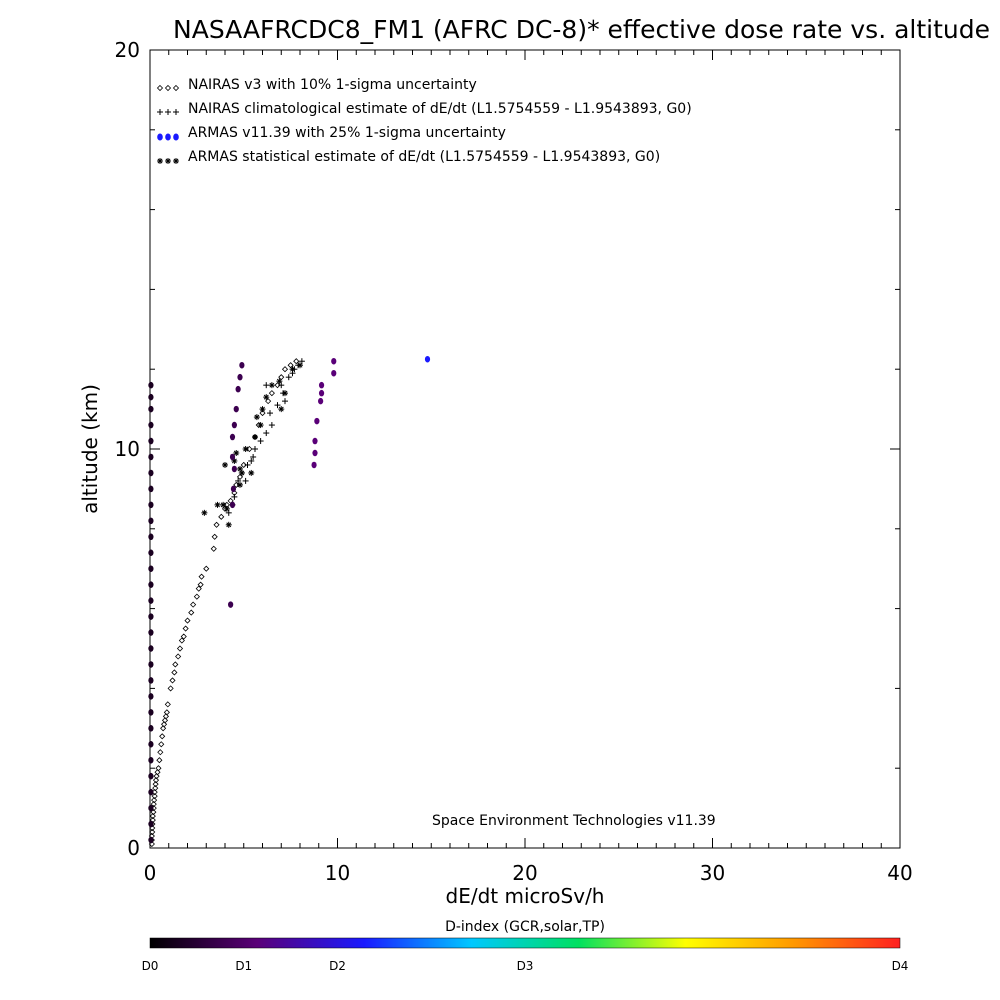 This screenshot has width=1000, height=1000. What do you see at coordinates (150, 873) in the screenshot?
I see `x-tick-label: 0` at bounding box center [150, 873].